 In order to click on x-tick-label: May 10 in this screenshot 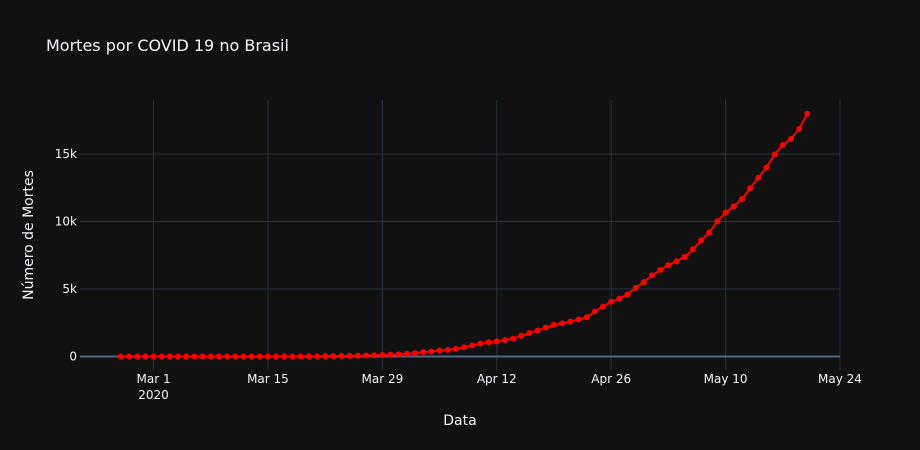, I will do `click(726, 379)`.